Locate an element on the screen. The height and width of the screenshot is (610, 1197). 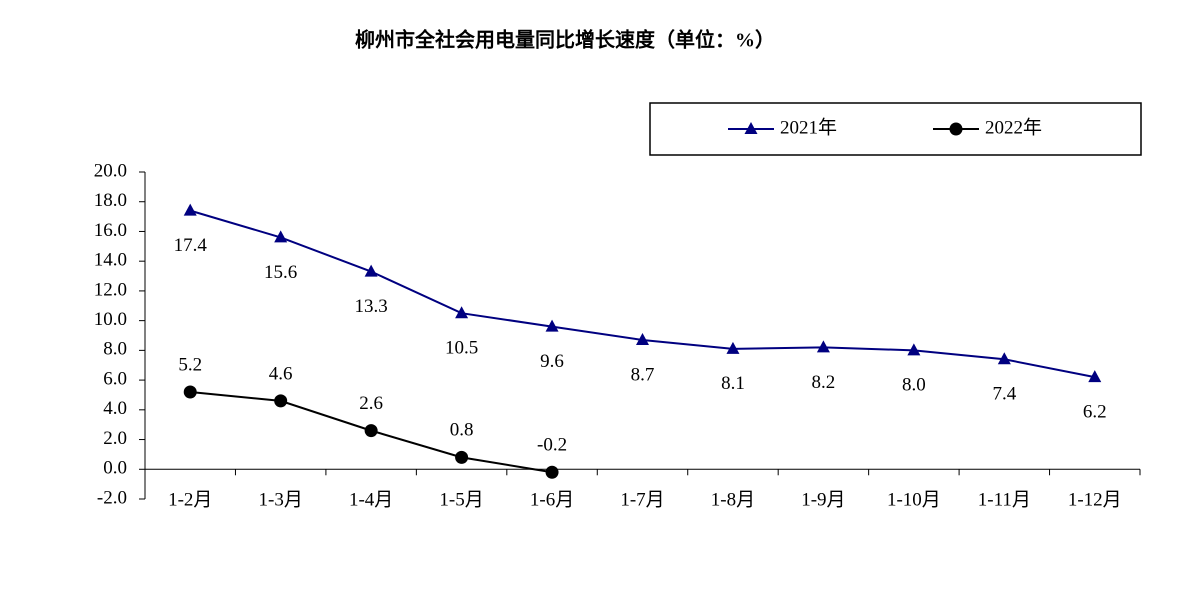
data-label: 8.2 is located at coordinates (824, 382).